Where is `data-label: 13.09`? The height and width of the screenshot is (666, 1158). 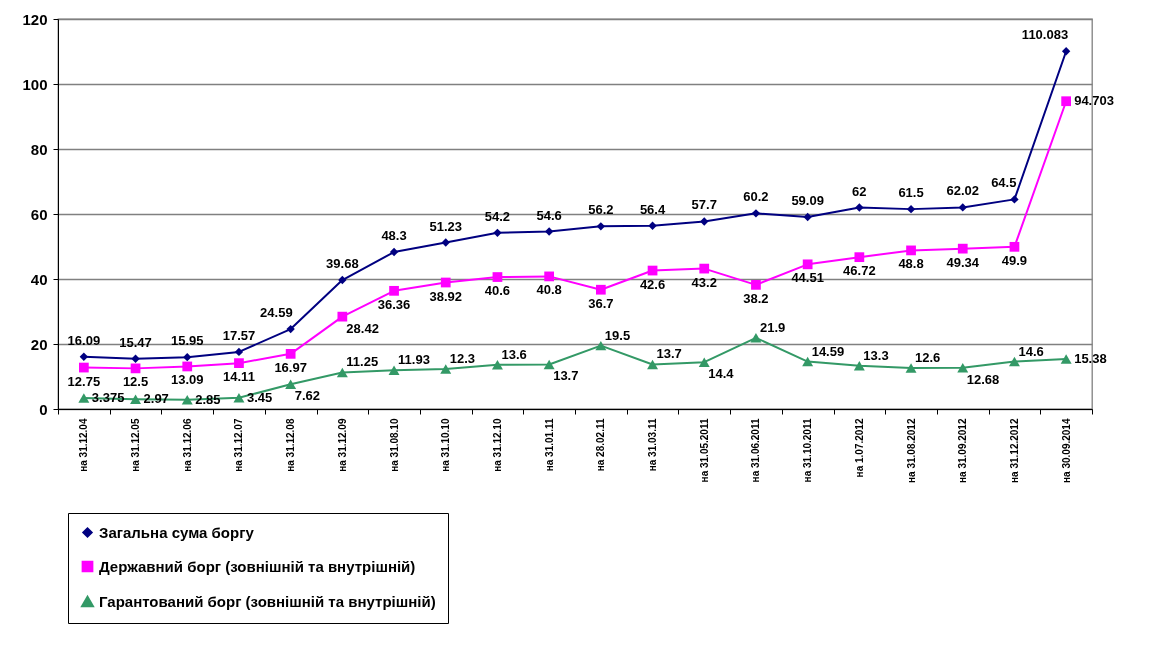
data-label: 13.09 is located at coordinates (187, 380).